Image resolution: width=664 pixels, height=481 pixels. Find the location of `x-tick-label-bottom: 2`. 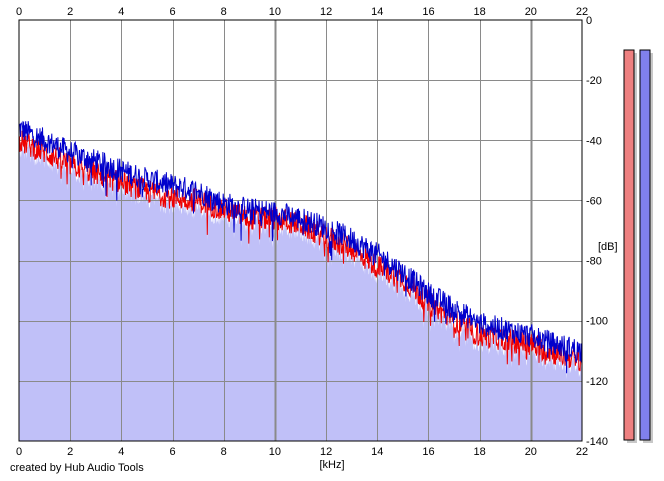

x-tick-label-bottom: 2 is located at coordinates (70, 452).